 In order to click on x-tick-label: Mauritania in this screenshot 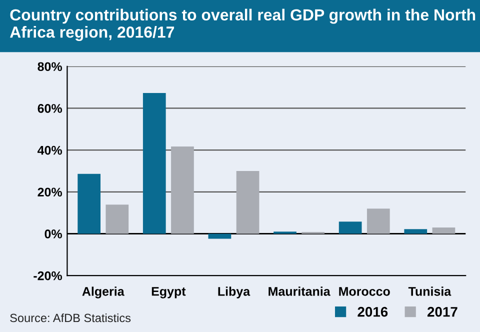, I will do `click(299, 291)`.